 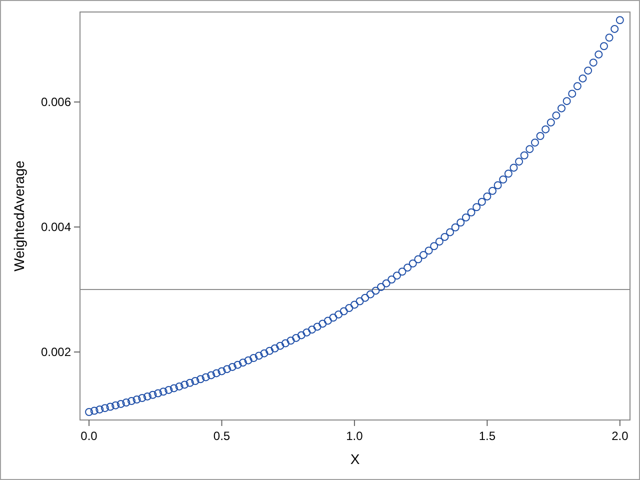 What do you see at coordinates (56, 352) in the screenshot?
I see `y-tick-label: 0.002` at bounding box center [56, 352].